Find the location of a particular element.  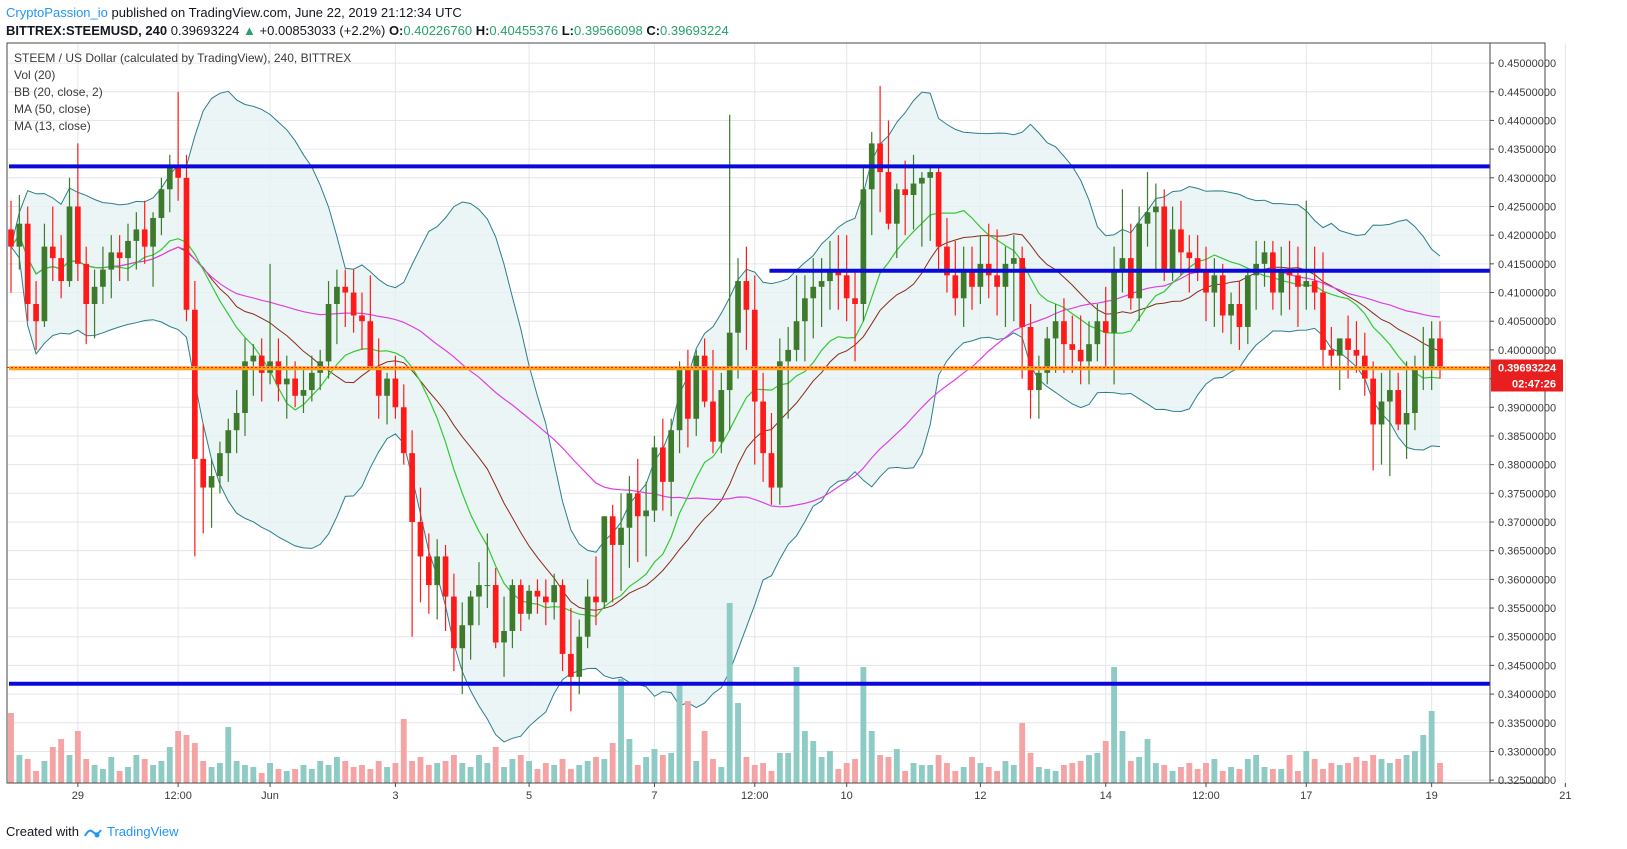

low-value: 0.39566098 is located at coordinates (608, 30).